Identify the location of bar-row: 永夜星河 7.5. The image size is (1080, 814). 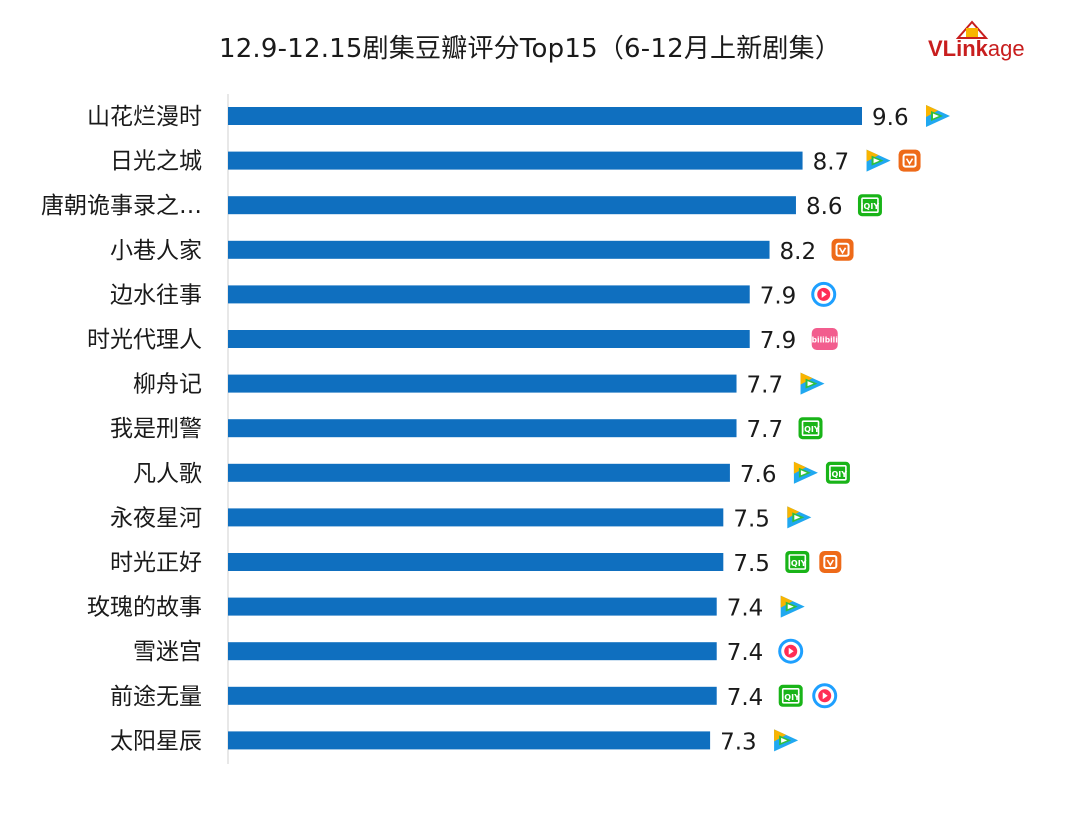
(461, 518).